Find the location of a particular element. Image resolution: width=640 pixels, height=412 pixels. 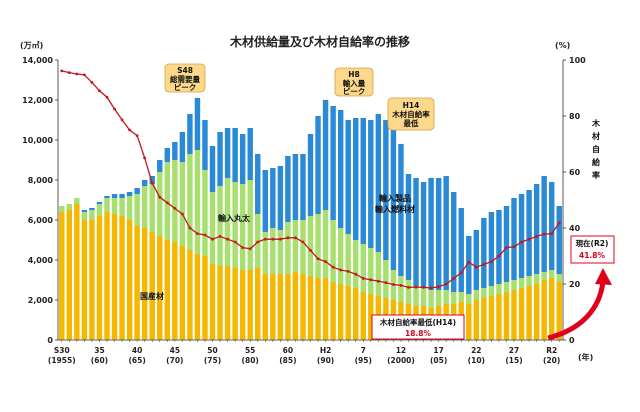

x-tick-sub-label-10: (05) is located at coordinates (438, 360).